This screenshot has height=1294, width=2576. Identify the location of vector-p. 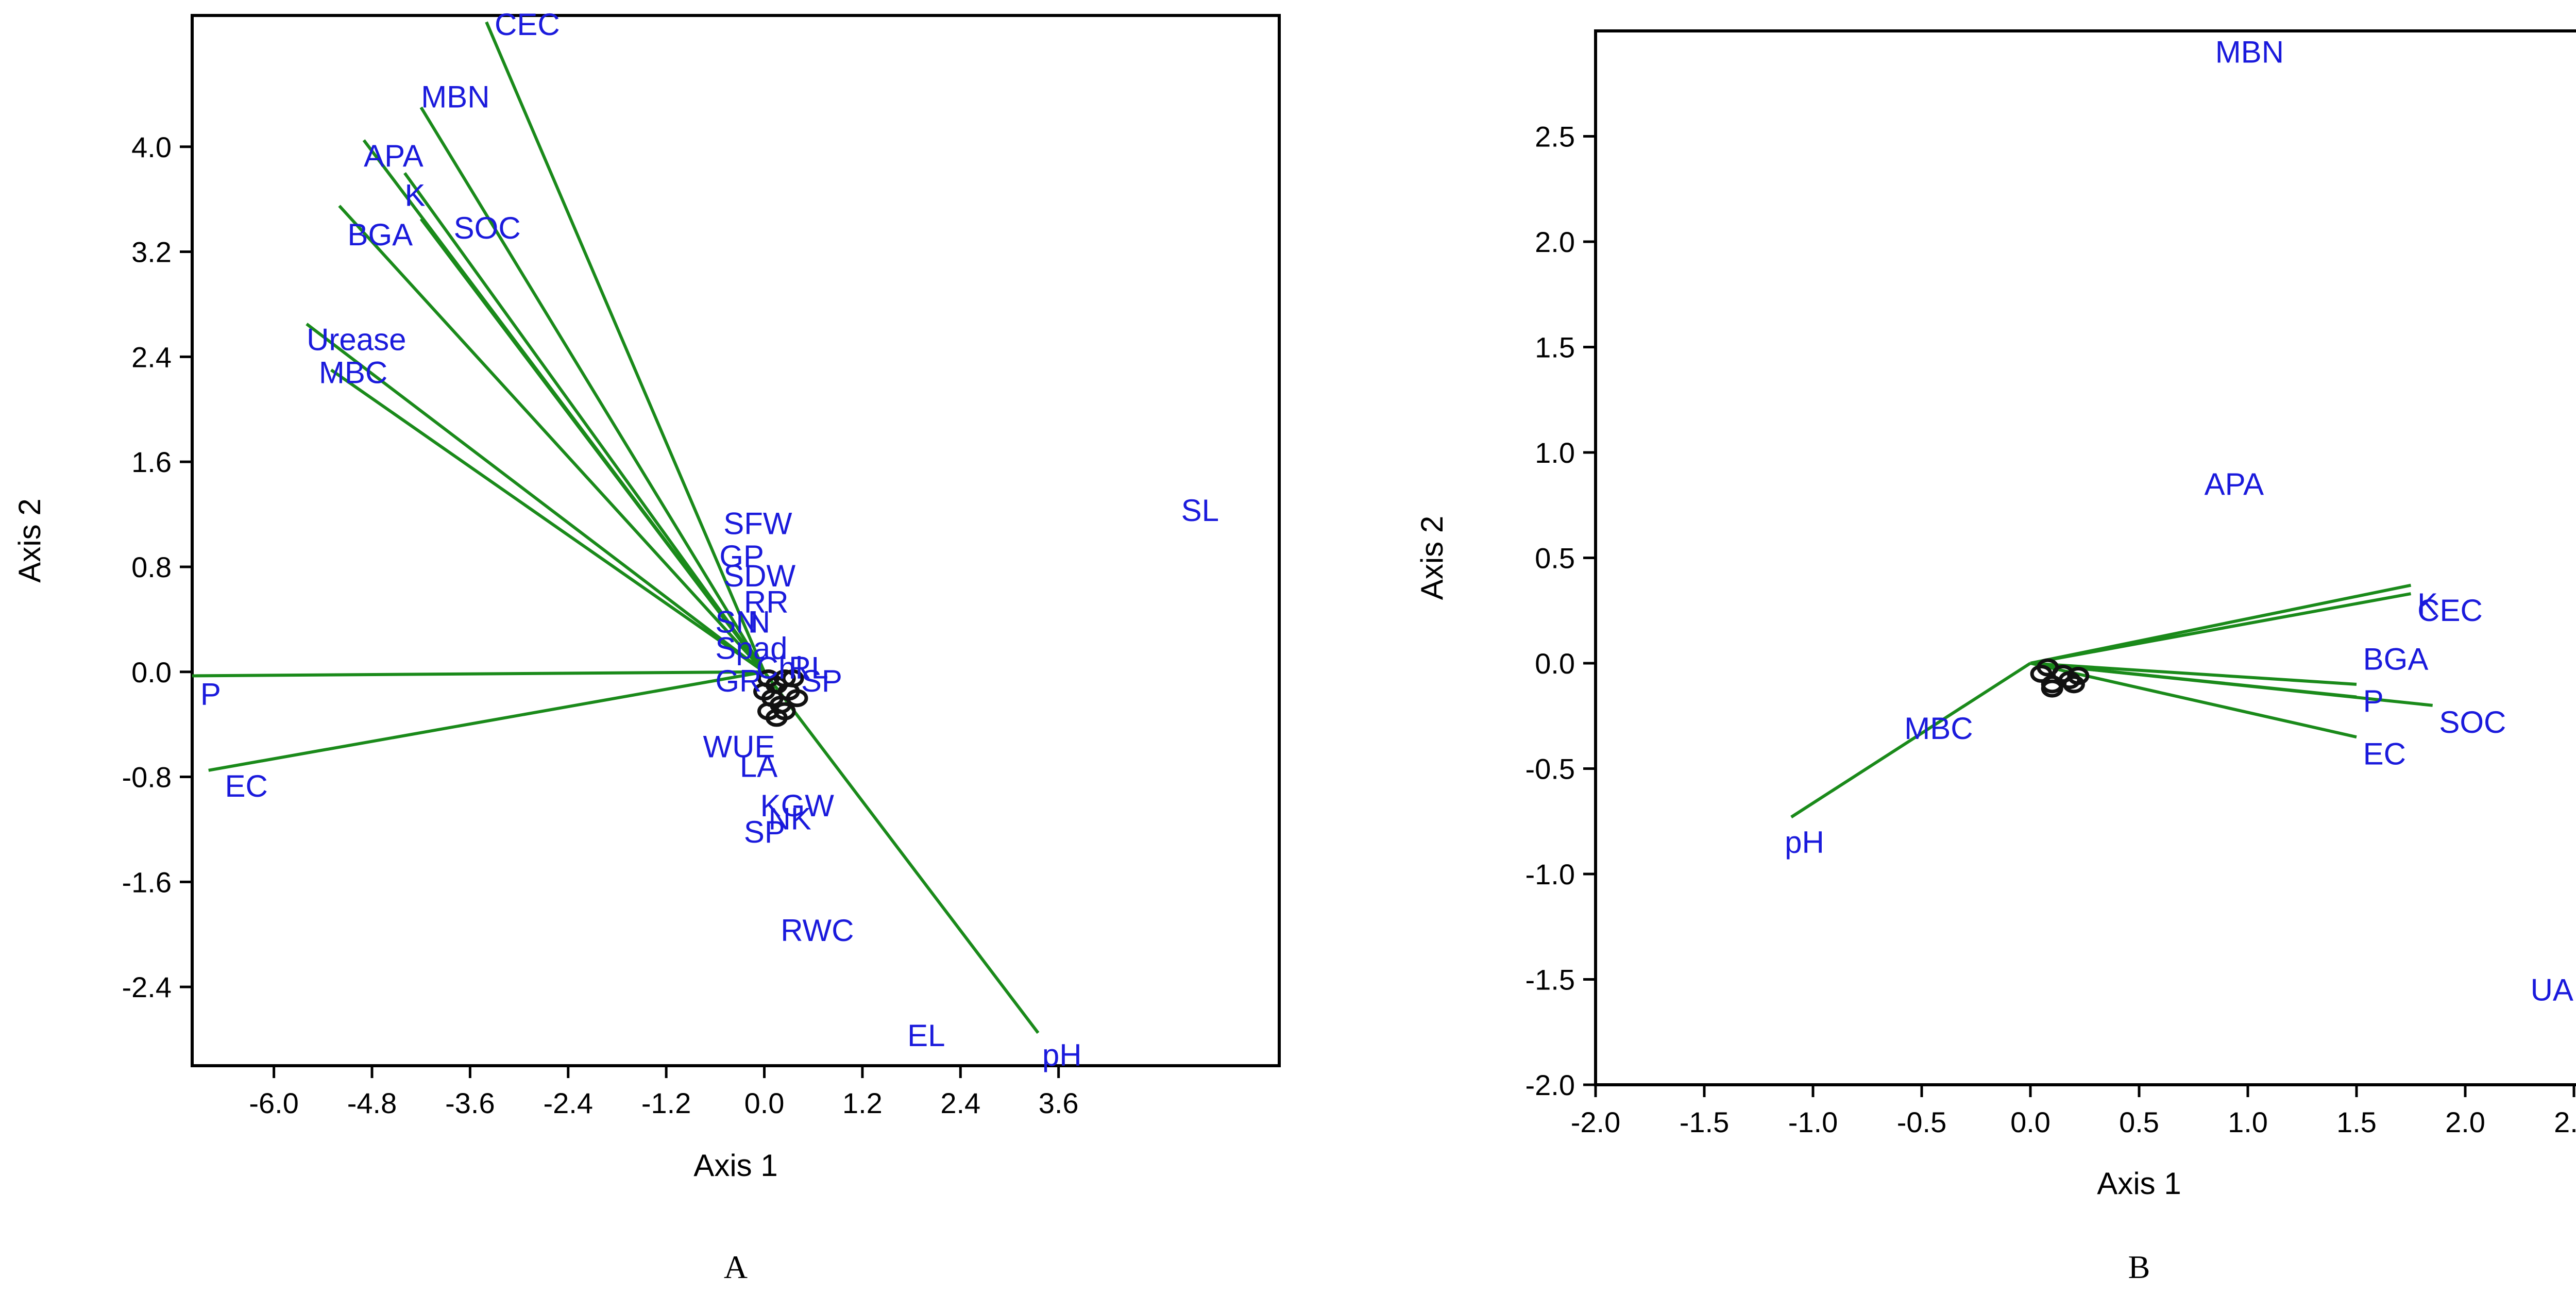
(478, 674).